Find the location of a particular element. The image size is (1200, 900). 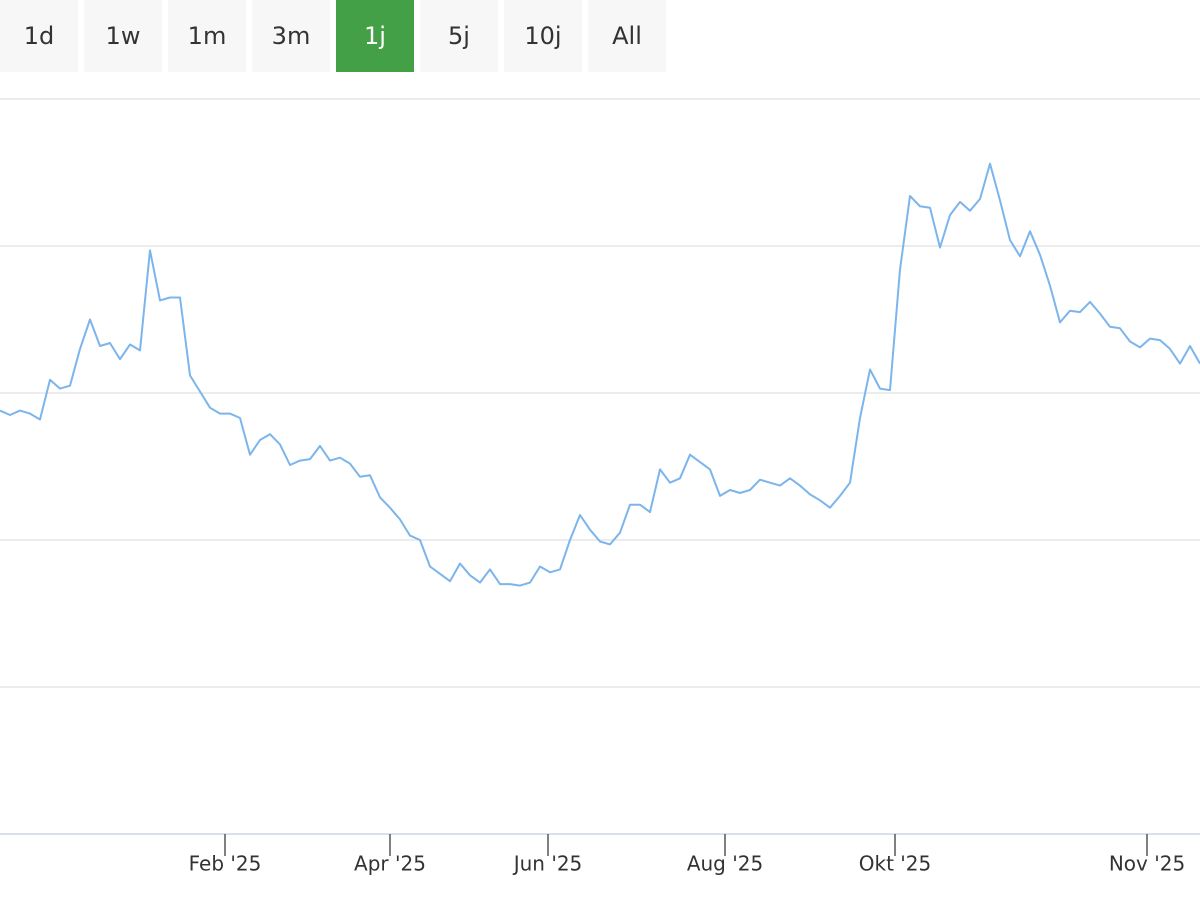

range-button: 10j is located at coordinates (543, 36).